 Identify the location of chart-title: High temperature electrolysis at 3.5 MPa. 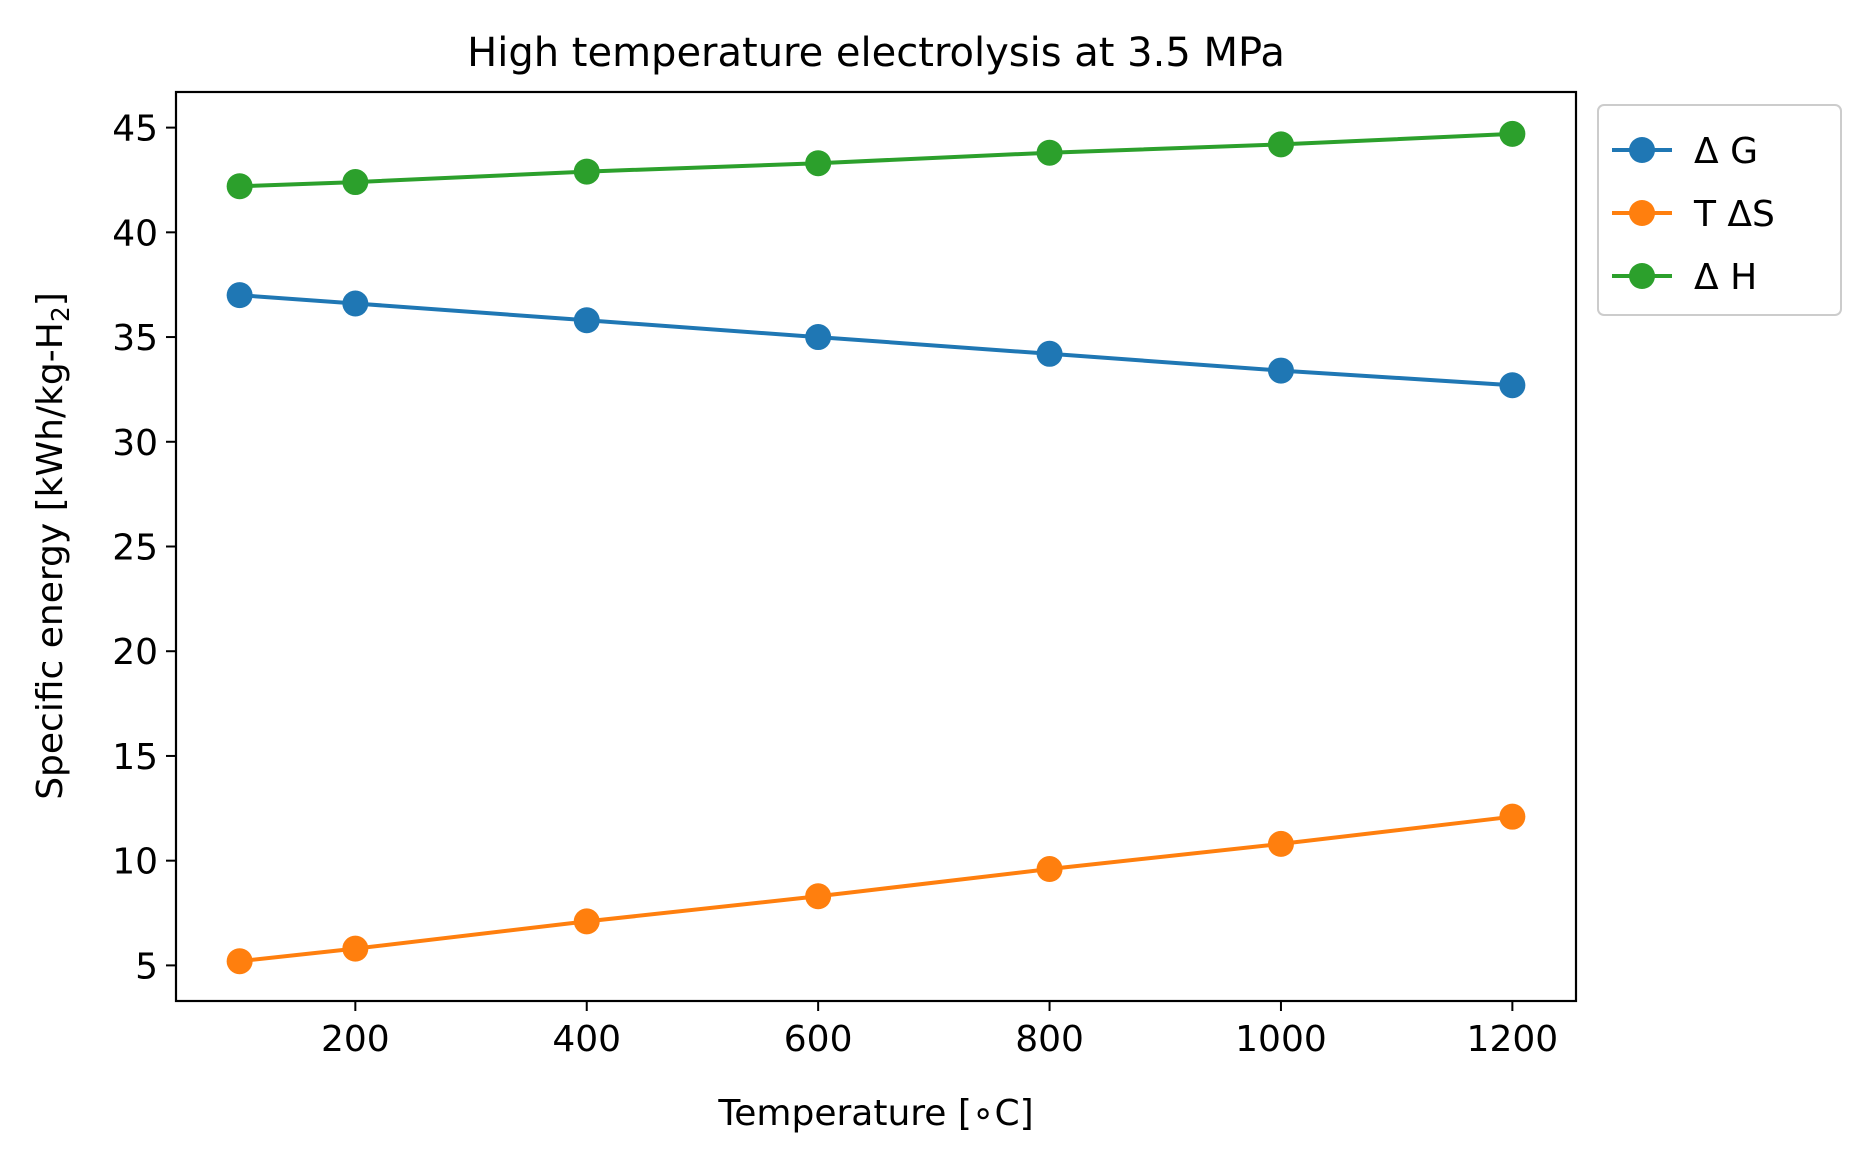
(876, 53).